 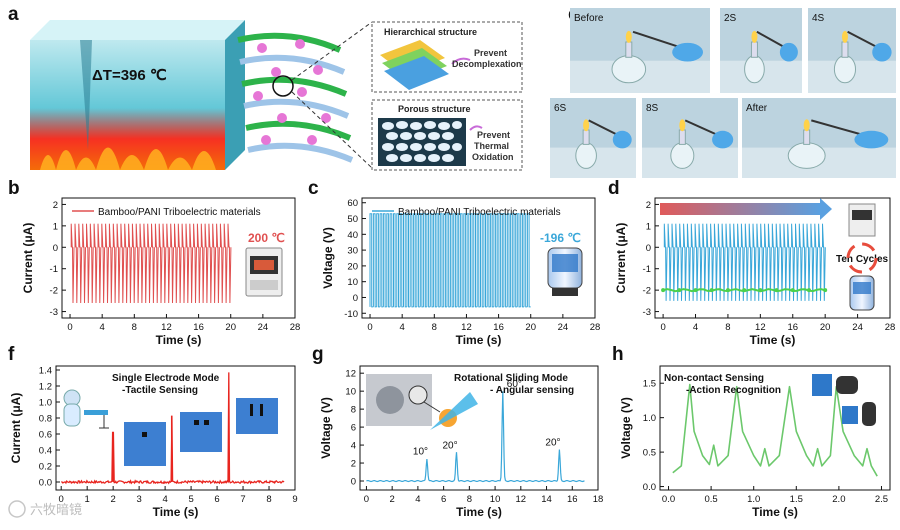 What do you see at coordinates (532, 390) in the screenshot?
I see `mode-subtitle: - Angular sensing` at bounding box center [532, 390].